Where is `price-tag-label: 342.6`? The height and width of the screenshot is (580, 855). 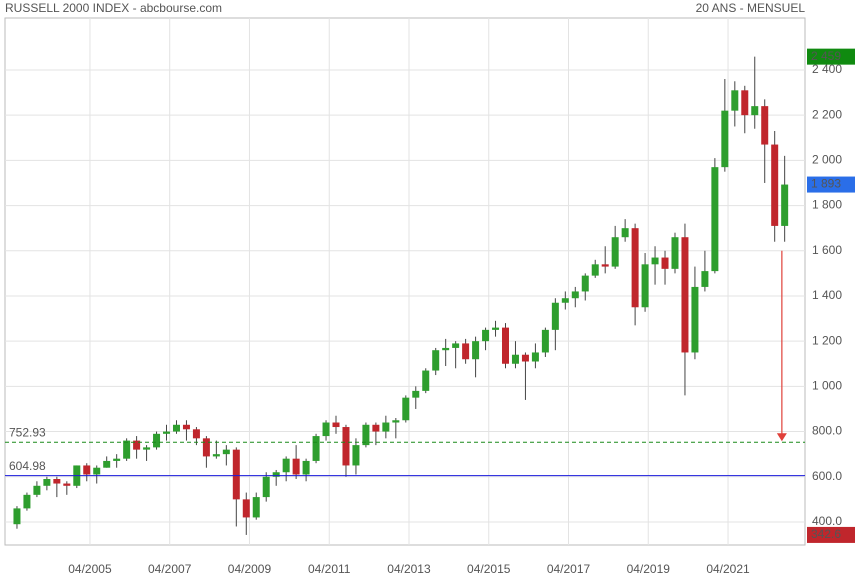
price-tag-label: 342.6 is located at coordinates (826, 534).